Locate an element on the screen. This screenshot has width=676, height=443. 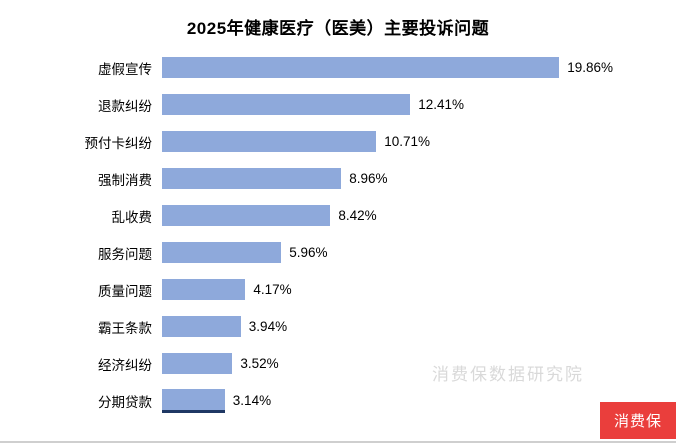
bar-area: 19.86% is located at coordinates (419, 67).